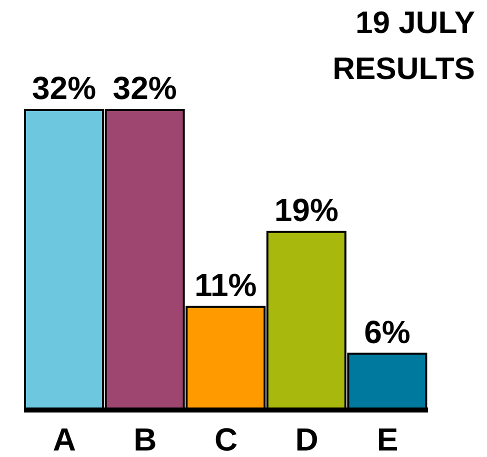 The height and width of the screenshot is (457, 487). What do you see at coordinates (225, 284) in the screenshot?
I see `data-label: 11%` at bounding box center [225, 284].